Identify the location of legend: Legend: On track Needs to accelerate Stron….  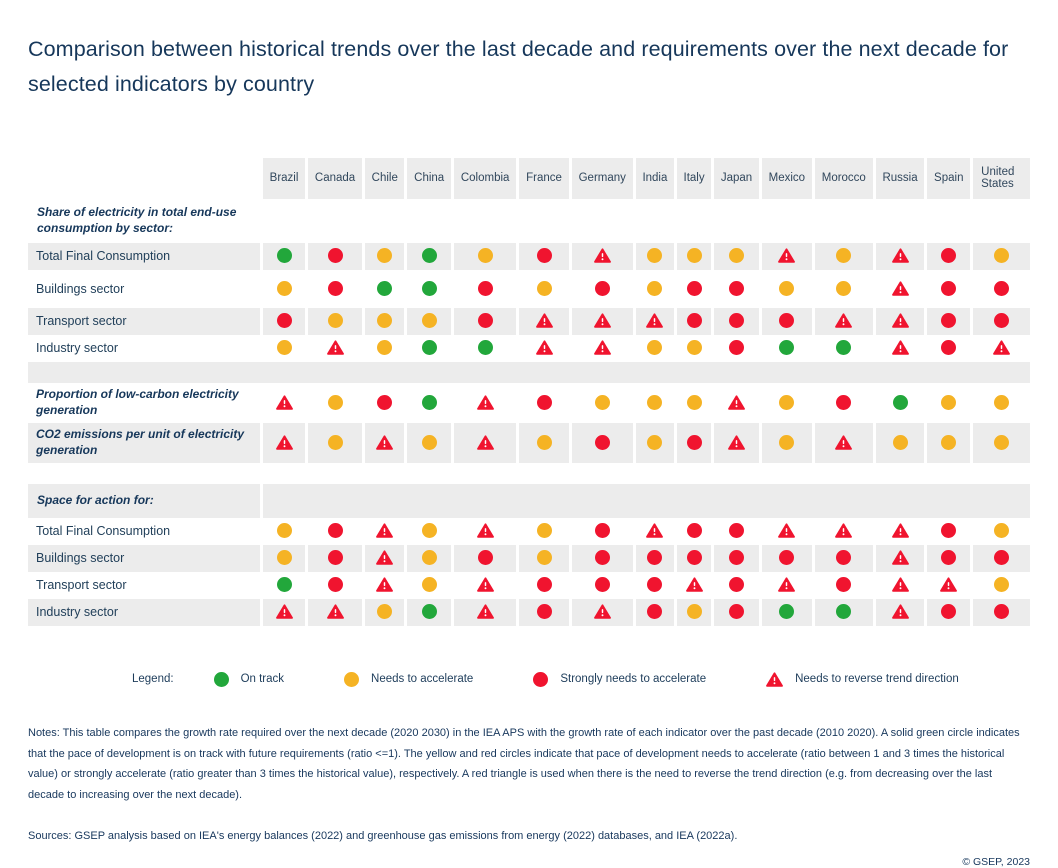
(581, 679).